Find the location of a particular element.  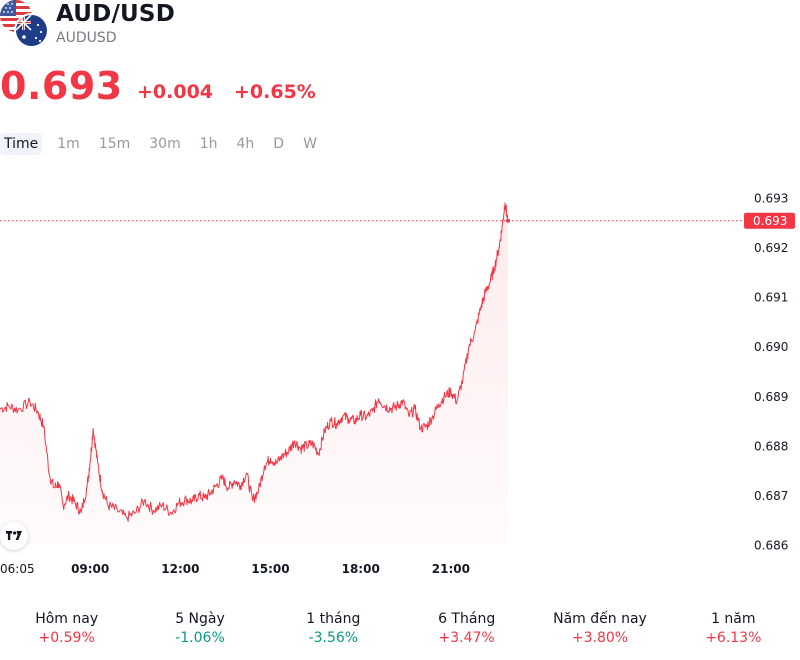

perf-value: -3.56% is located at coordinates (333, 638).